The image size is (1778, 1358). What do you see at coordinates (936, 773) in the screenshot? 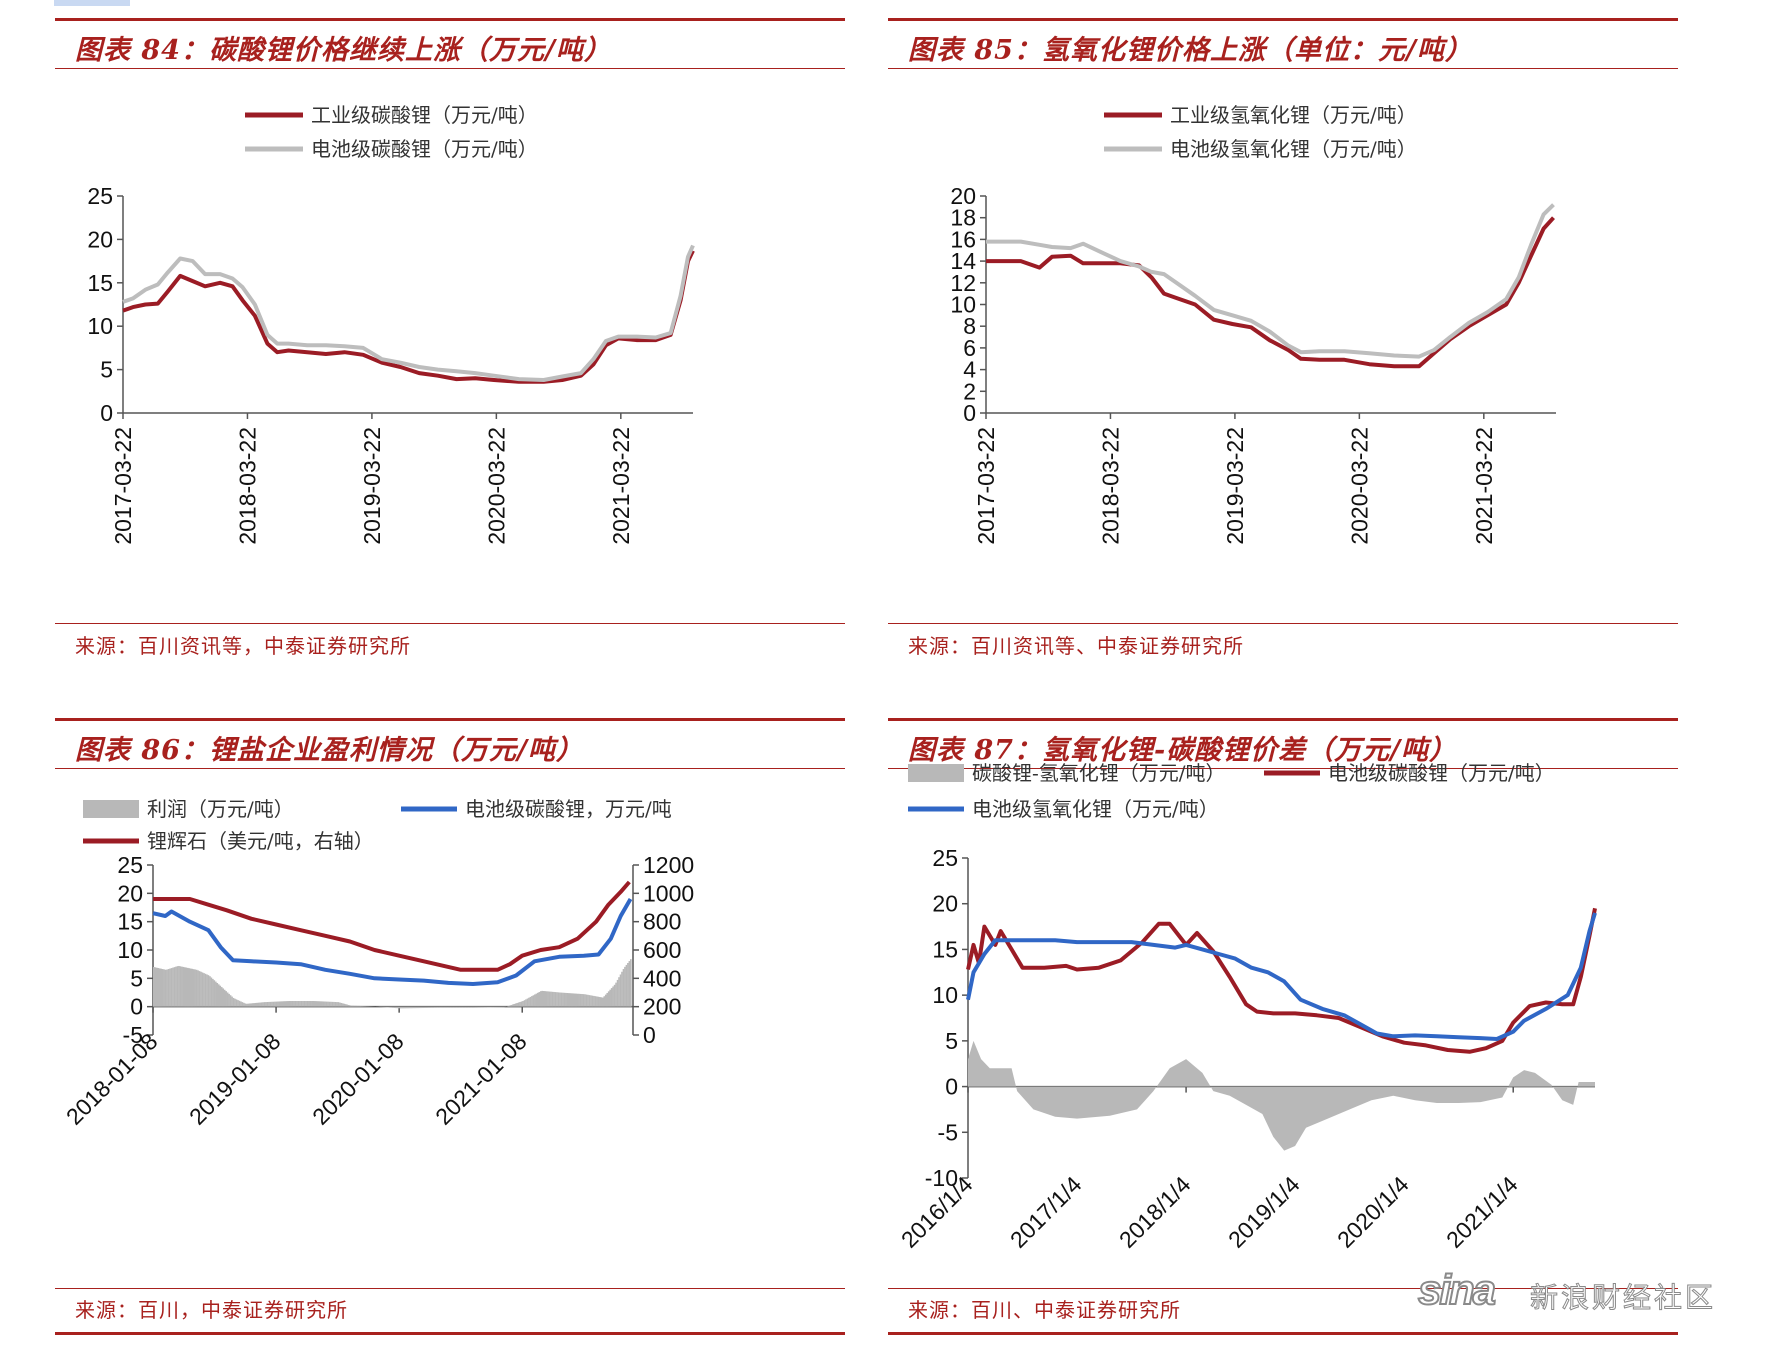
I see `legend-swatch` at bounding box center [936, 773].